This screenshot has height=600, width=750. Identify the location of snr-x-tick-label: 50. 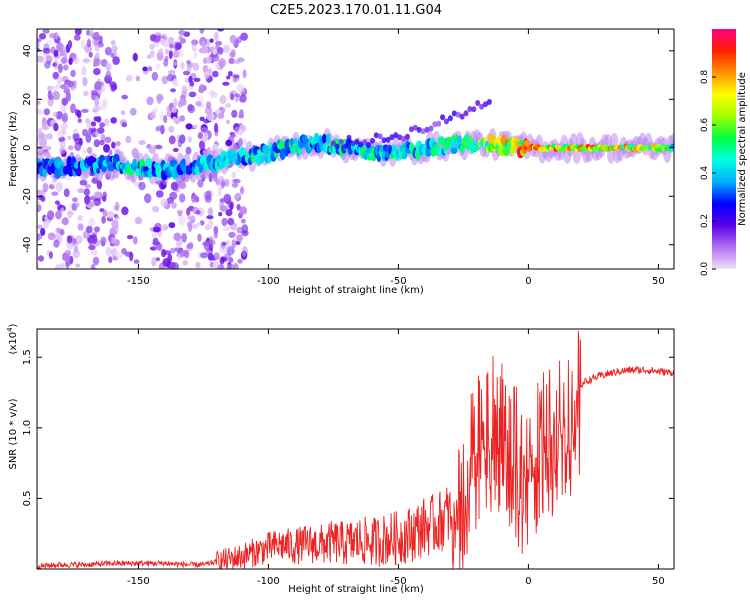
(658, 581).